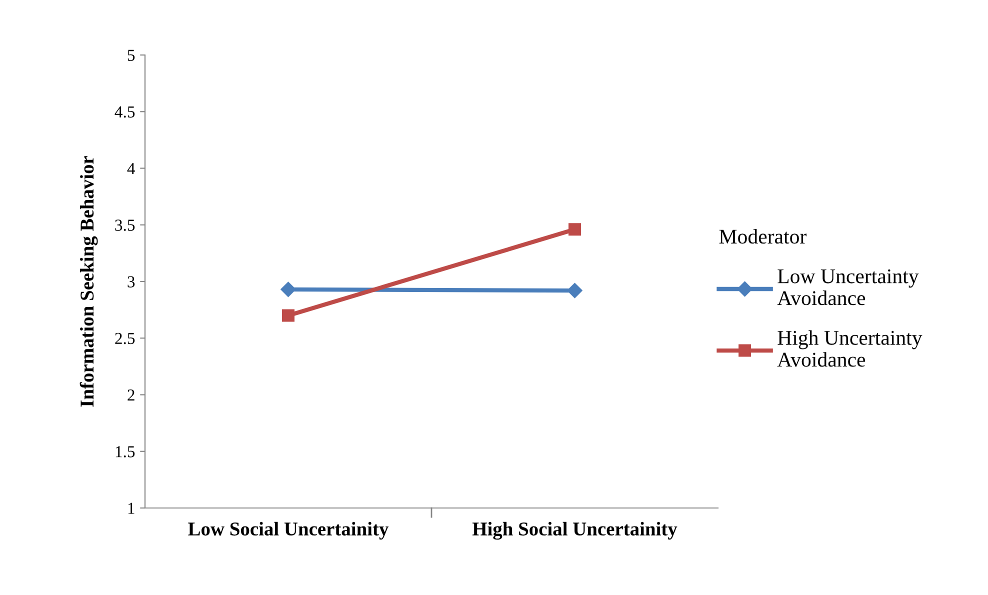 The height and width of the screenshot is (595, 988). Describe the element at coordinates (848, 287) in the screenshot. I see `legend-label: Low Uncertainty Avoidance` at that location.